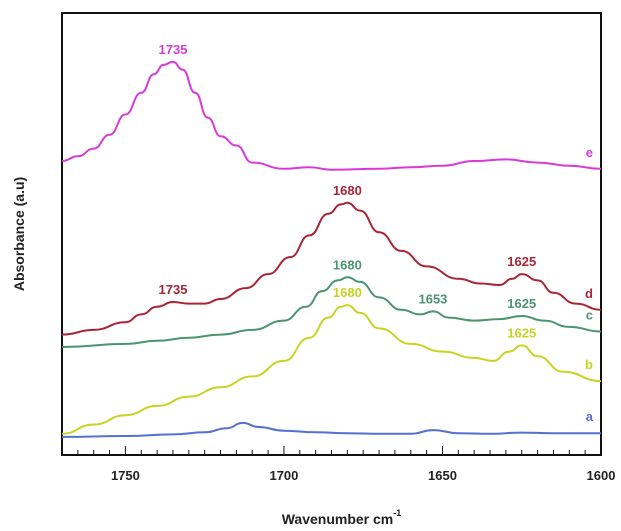 The image size is (621, 531). I want to click on x-tick-label: 1750, so click(125, 475).